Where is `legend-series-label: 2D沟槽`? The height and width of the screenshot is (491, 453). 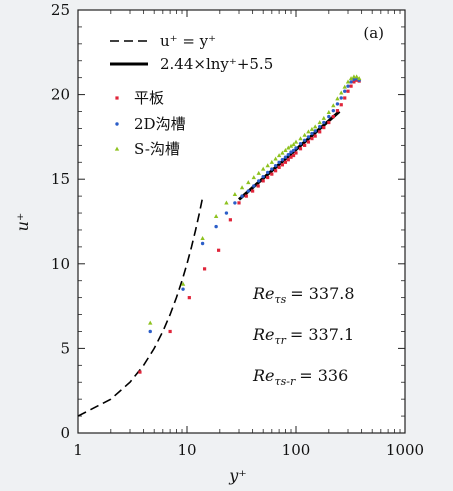
legend-series-label: 2D沟槽 is located at coordinates (160, 124).